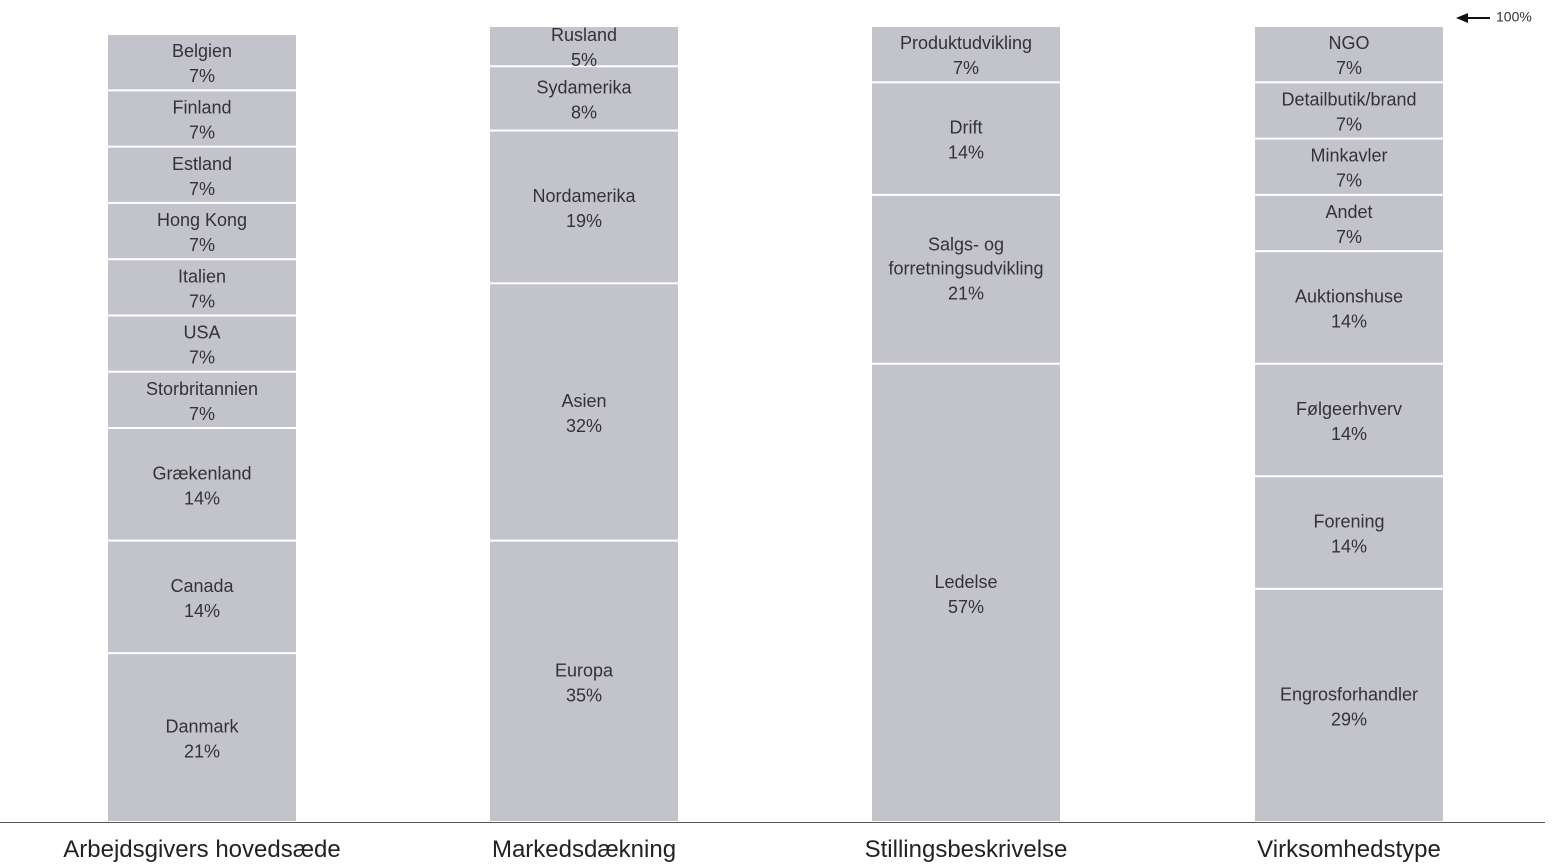 Image resolution: width=1557 pixels, height=864 pixels. What do you see at coordinates (1349, 849) in the screenshot?
I see `category-label: Virksomhedstype` at bounding box center [1349, 849].